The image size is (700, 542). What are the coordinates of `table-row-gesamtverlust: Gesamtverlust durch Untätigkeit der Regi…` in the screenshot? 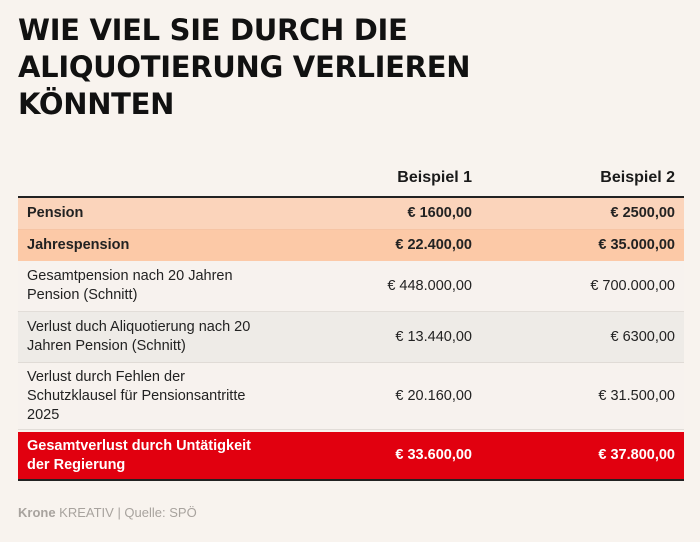 It's located at (351, 456).